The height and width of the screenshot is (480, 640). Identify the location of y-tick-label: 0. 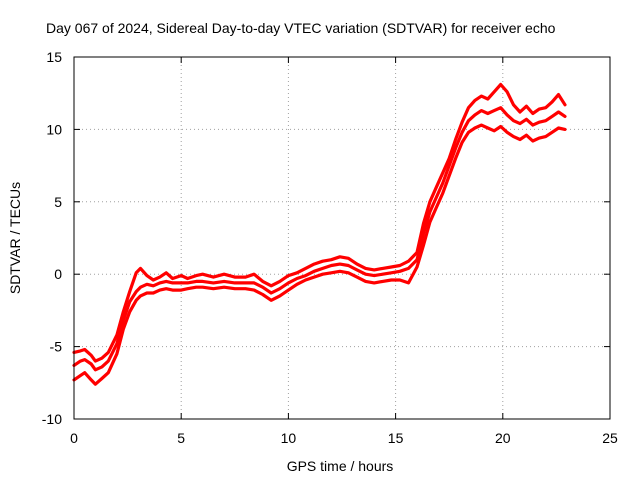
(58, 274).